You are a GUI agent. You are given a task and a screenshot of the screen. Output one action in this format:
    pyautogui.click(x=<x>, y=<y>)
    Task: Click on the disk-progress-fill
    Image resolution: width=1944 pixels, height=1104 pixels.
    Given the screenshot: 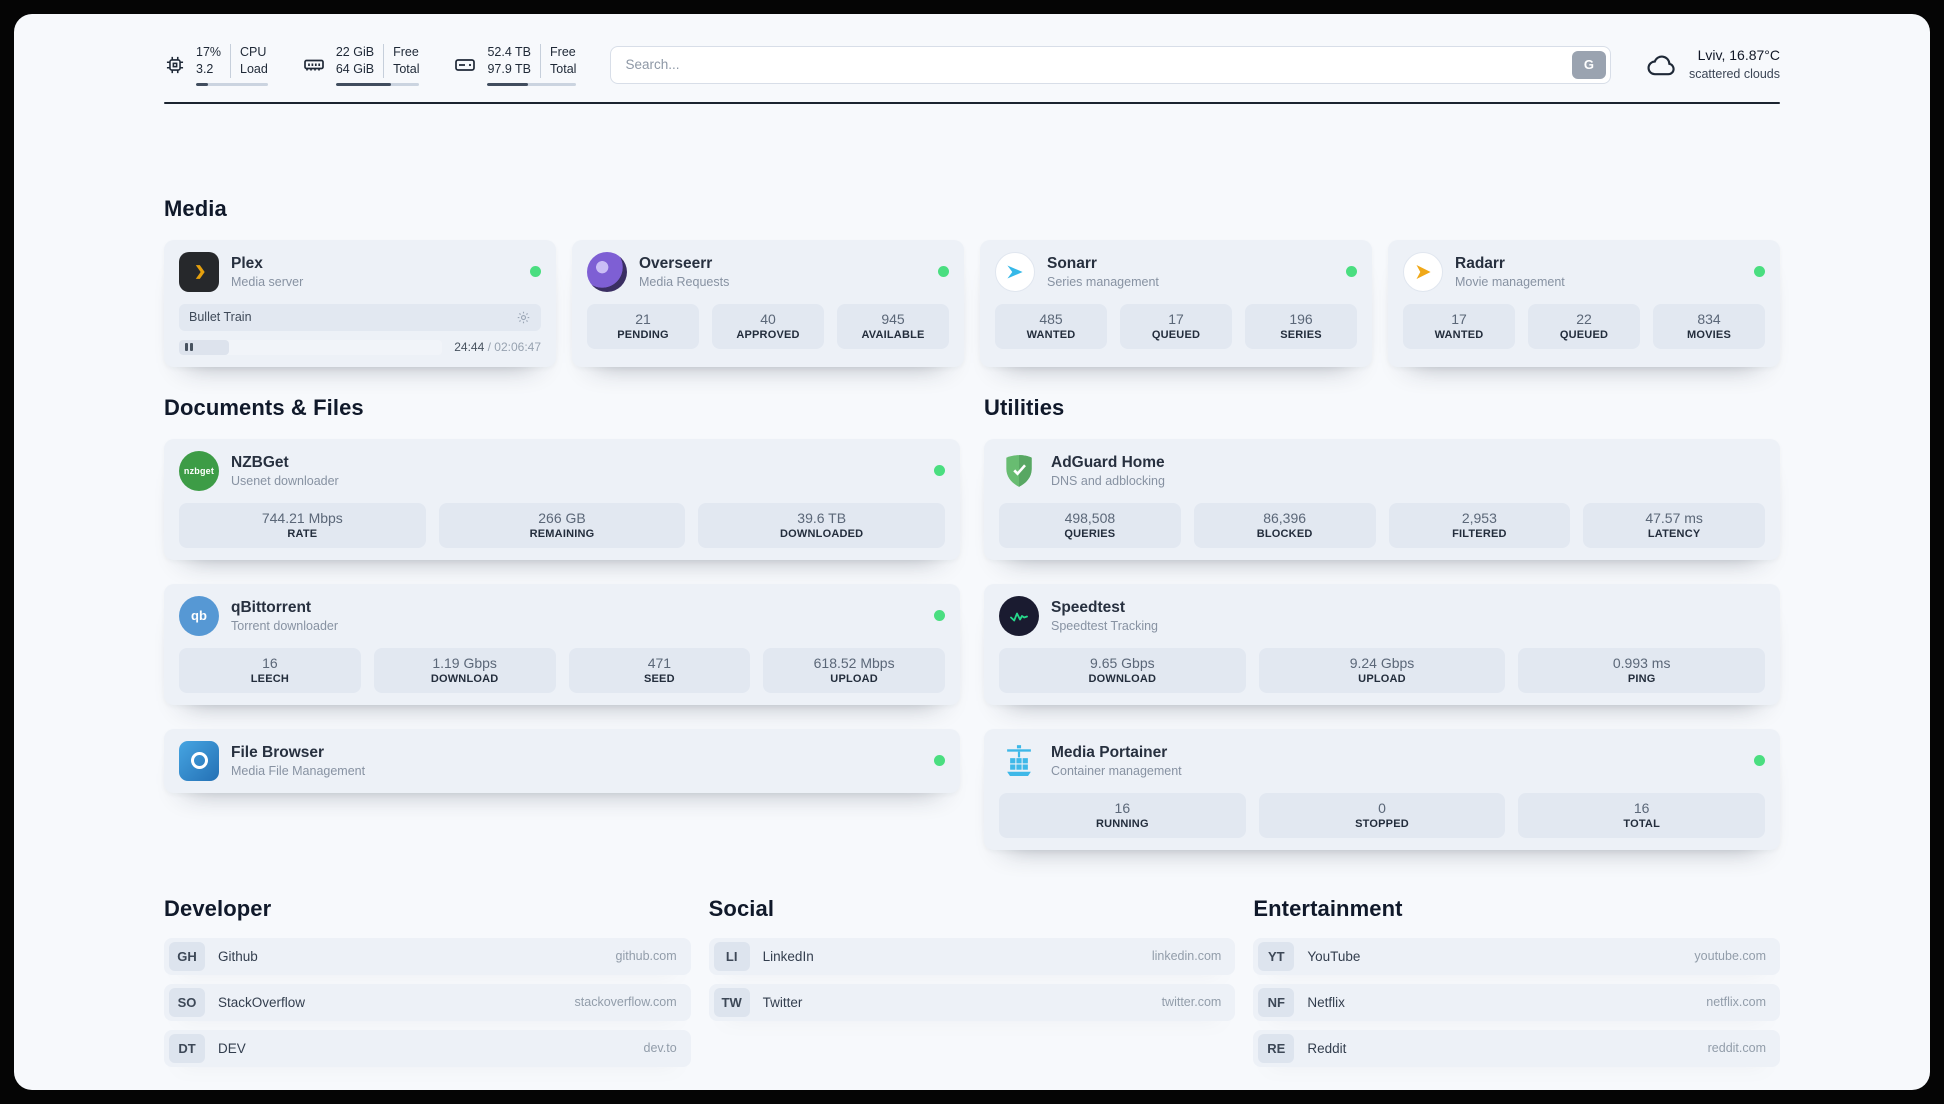 What is the action you would take?
    pyautogui.click(x=508, y=84)
    